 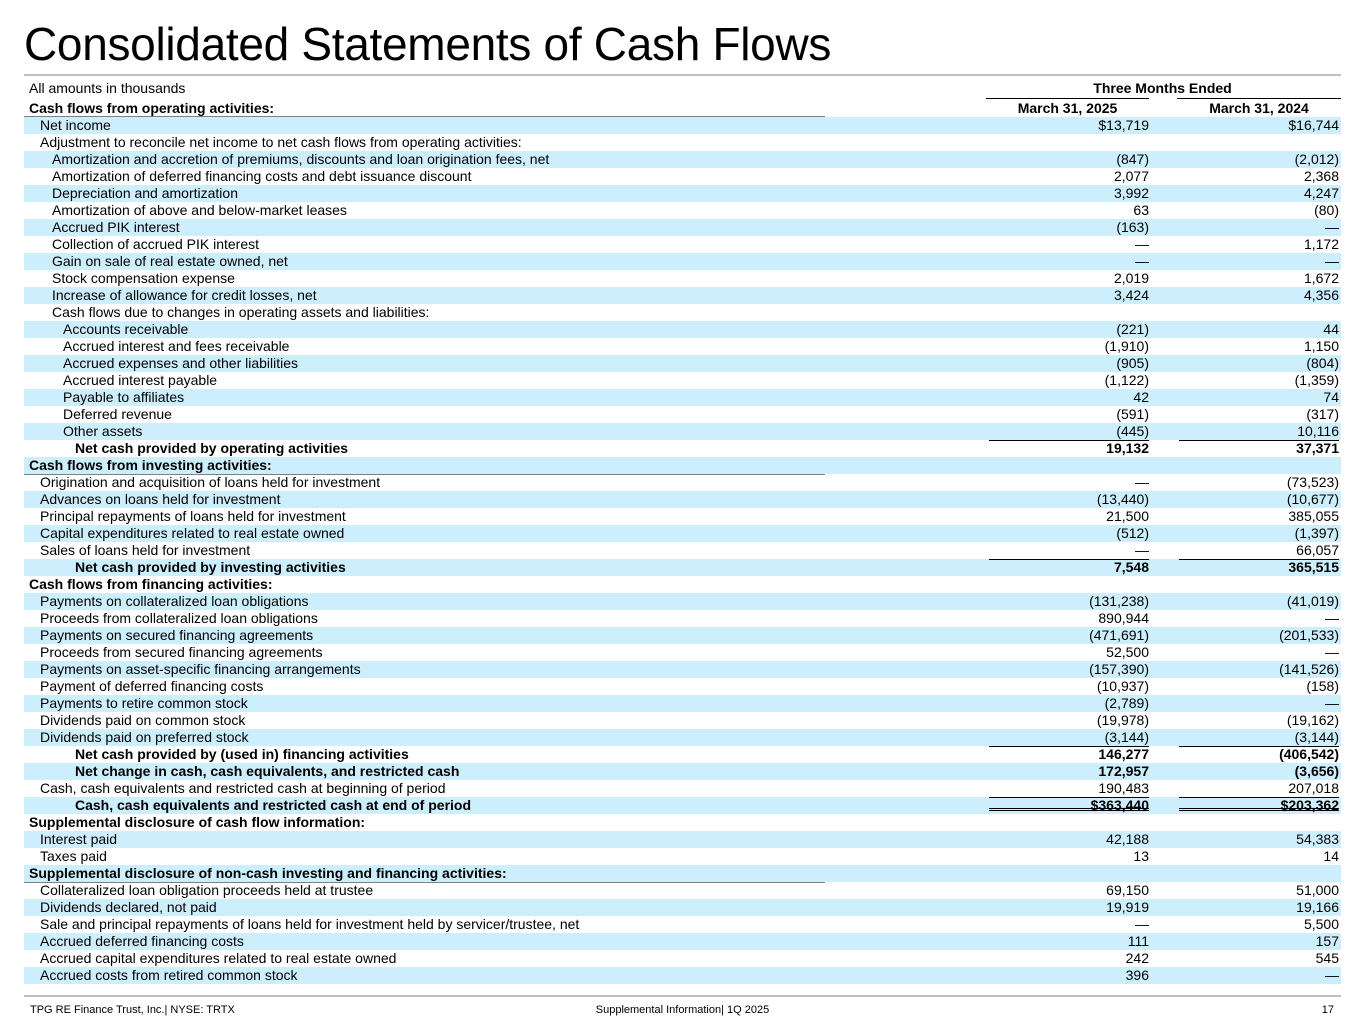 What do you see at coordinates (143, 720) in the screenshot?
I see `row-label: Dividends paid on common stock` at bounding box center [143, 720].